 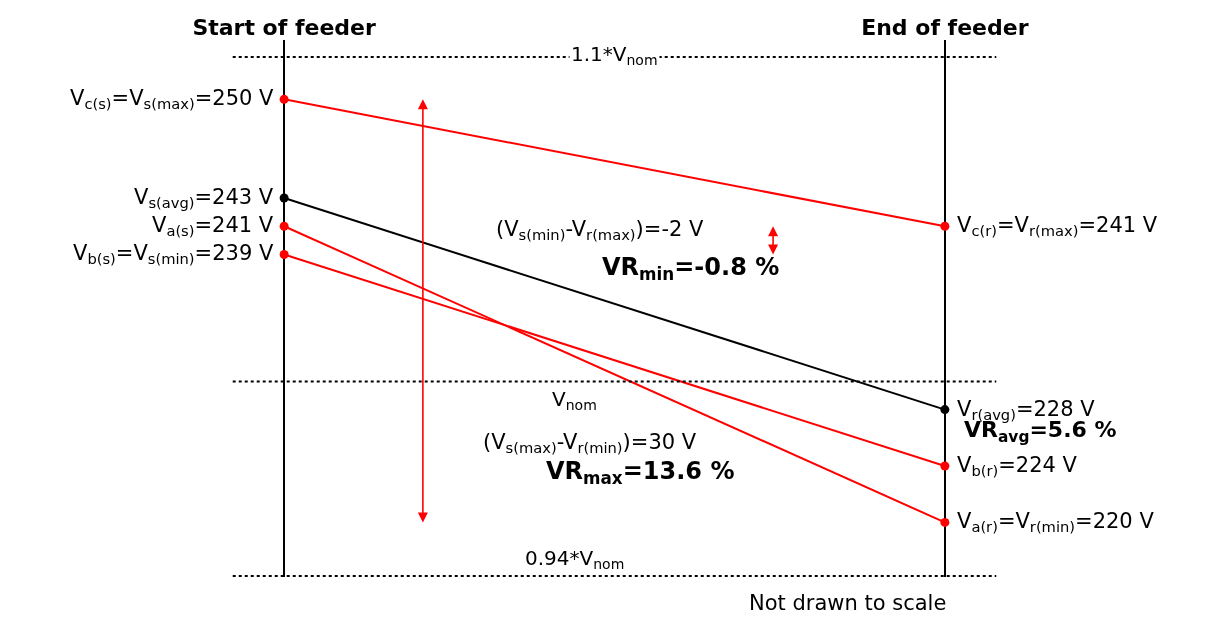 I want to click on annotation: (V$_{s(max)}$-V$_{r(min)}$)=30 V, so click(x=590, y=443).